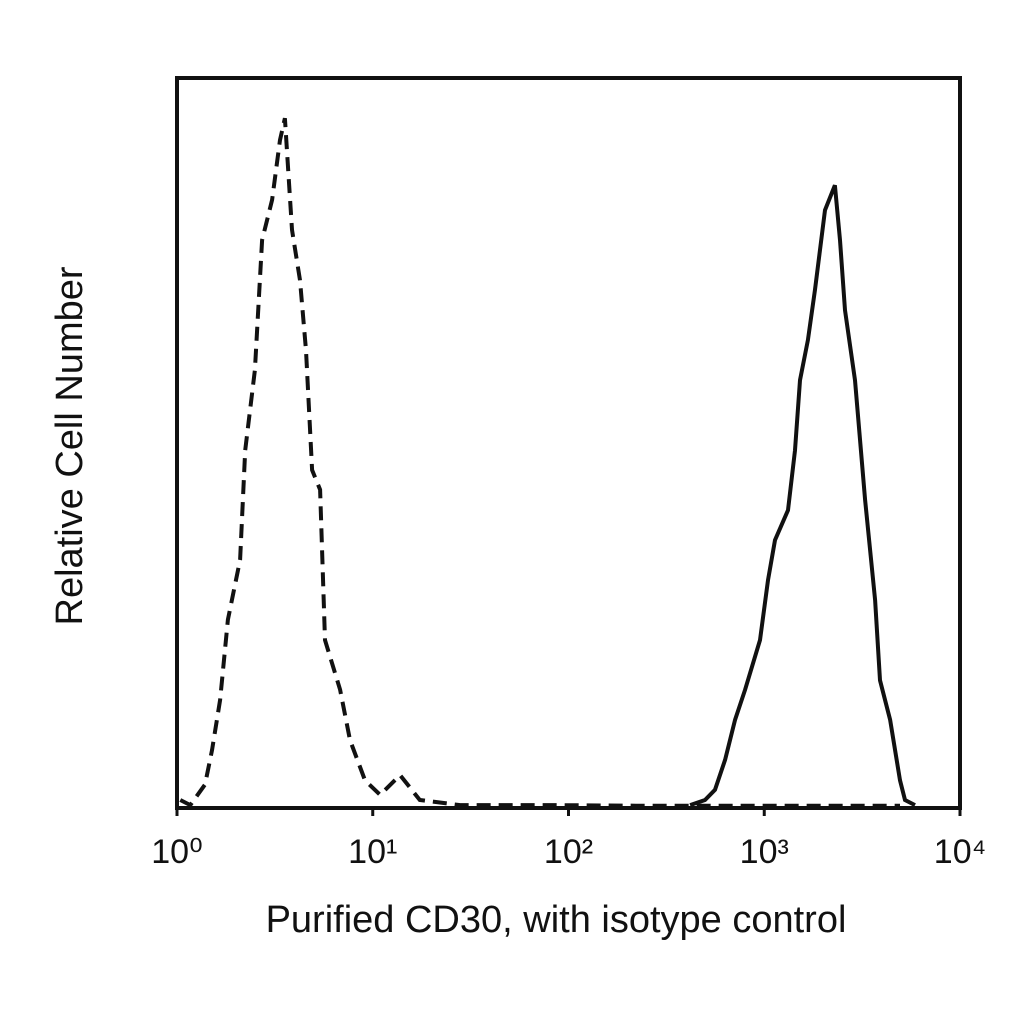 The width and height of the screenshot is (1024, 1024). I want to click on y-axis-label: Relative Cell Number, so click(70, 445).